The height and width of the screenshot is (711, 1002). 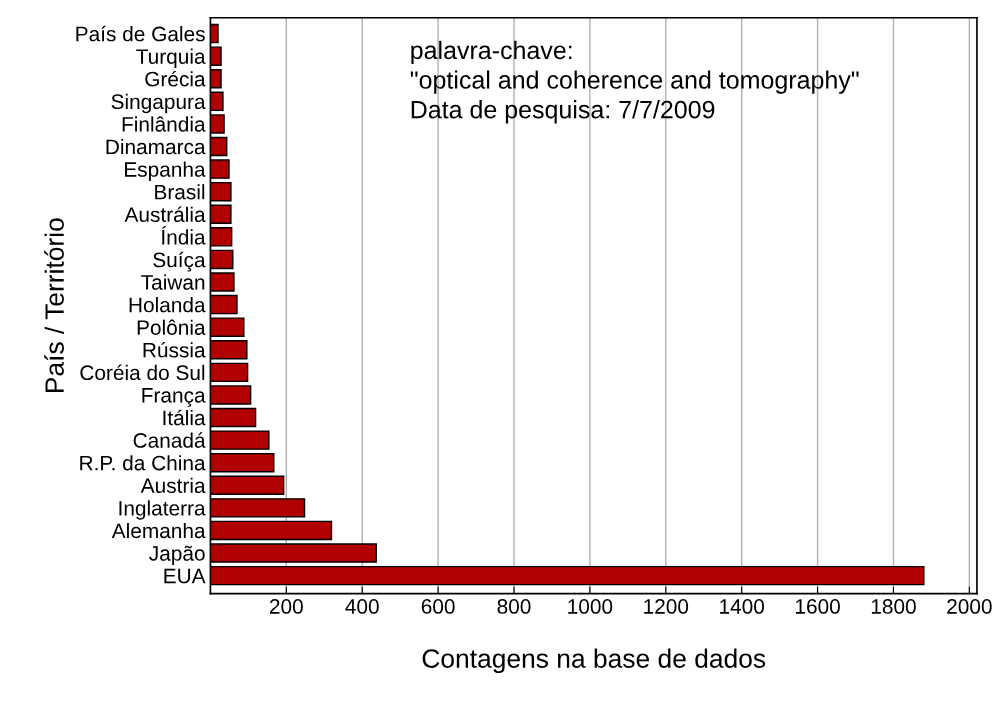 I want to click on x-tick-label: 1400, so click(x=742, y=606).